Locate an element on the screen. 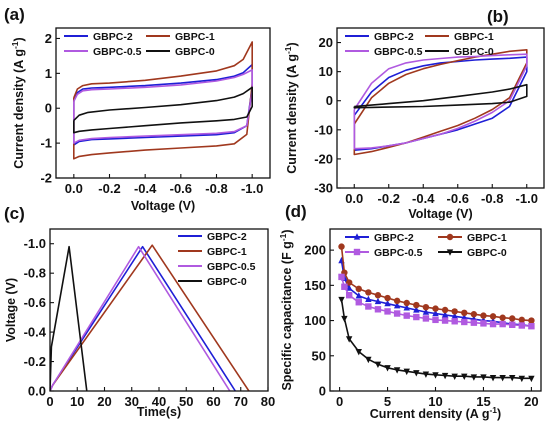 This screenshot has width=550, height=427. y-axis-title: Voltage (V) is located at coordinates (11, 310).